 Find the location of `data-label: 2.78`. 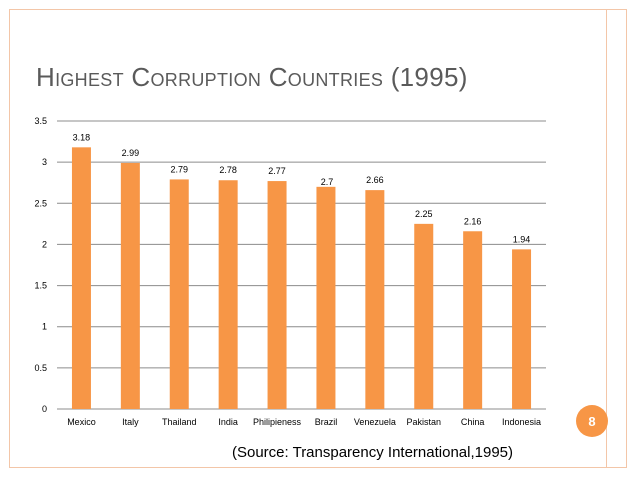

data-label: 2.78 is located at coordinates (228, 170).